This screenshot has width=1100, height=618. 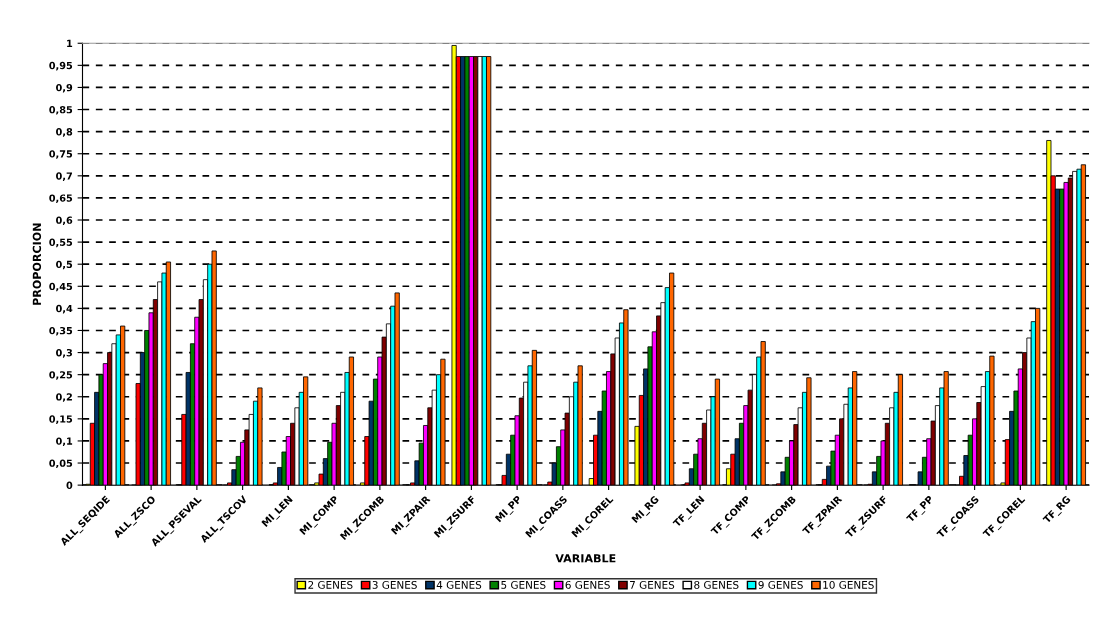 What do you see at coordinates (70, 43) in the screenshot?
I see `y-tick-label: 1` at bounding box center [70, 43].